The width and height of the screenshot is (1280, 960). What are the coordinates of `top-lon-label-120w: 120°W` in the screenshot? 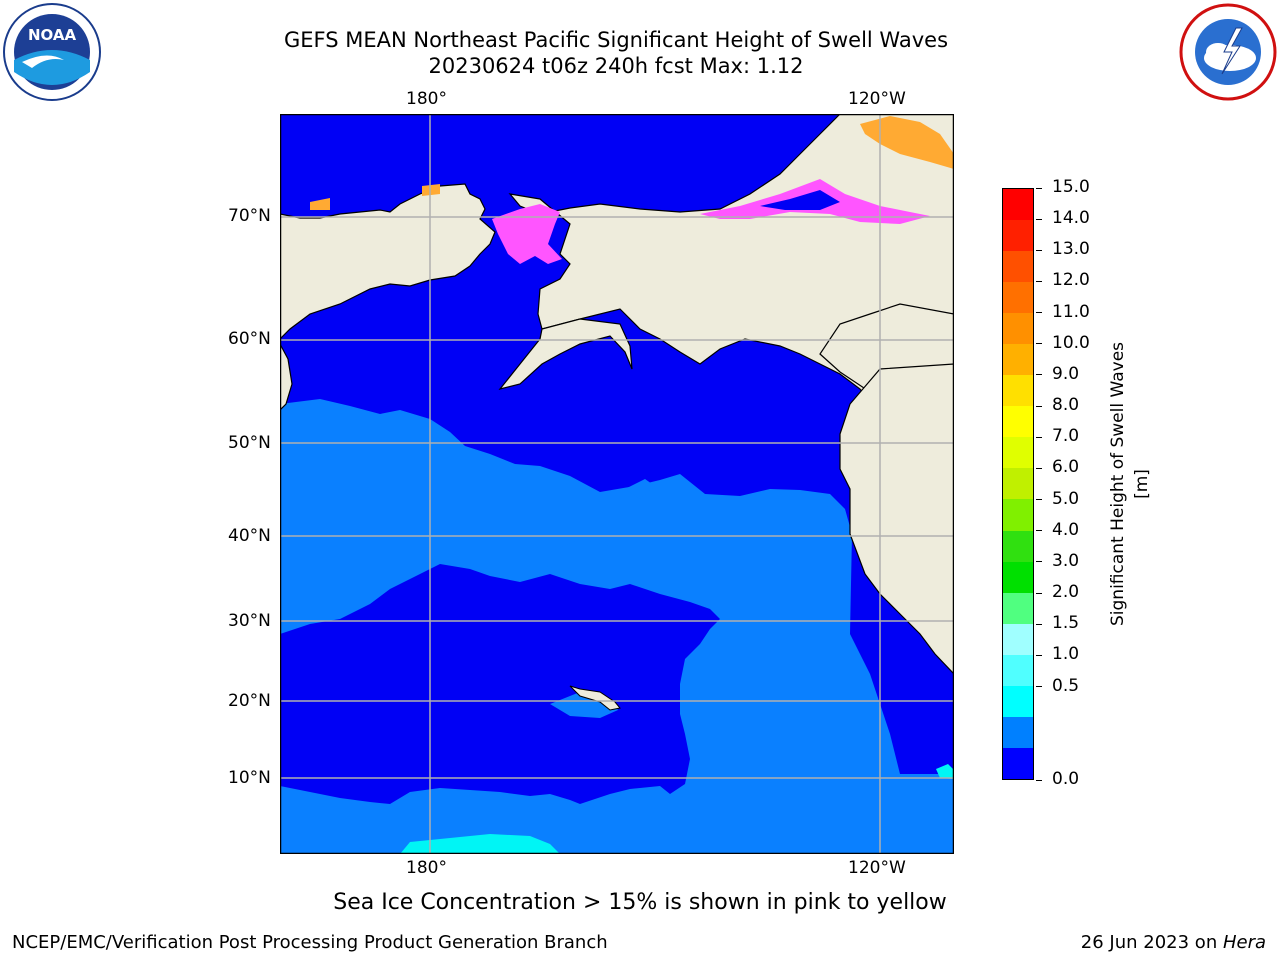 It's located at (877, 99).